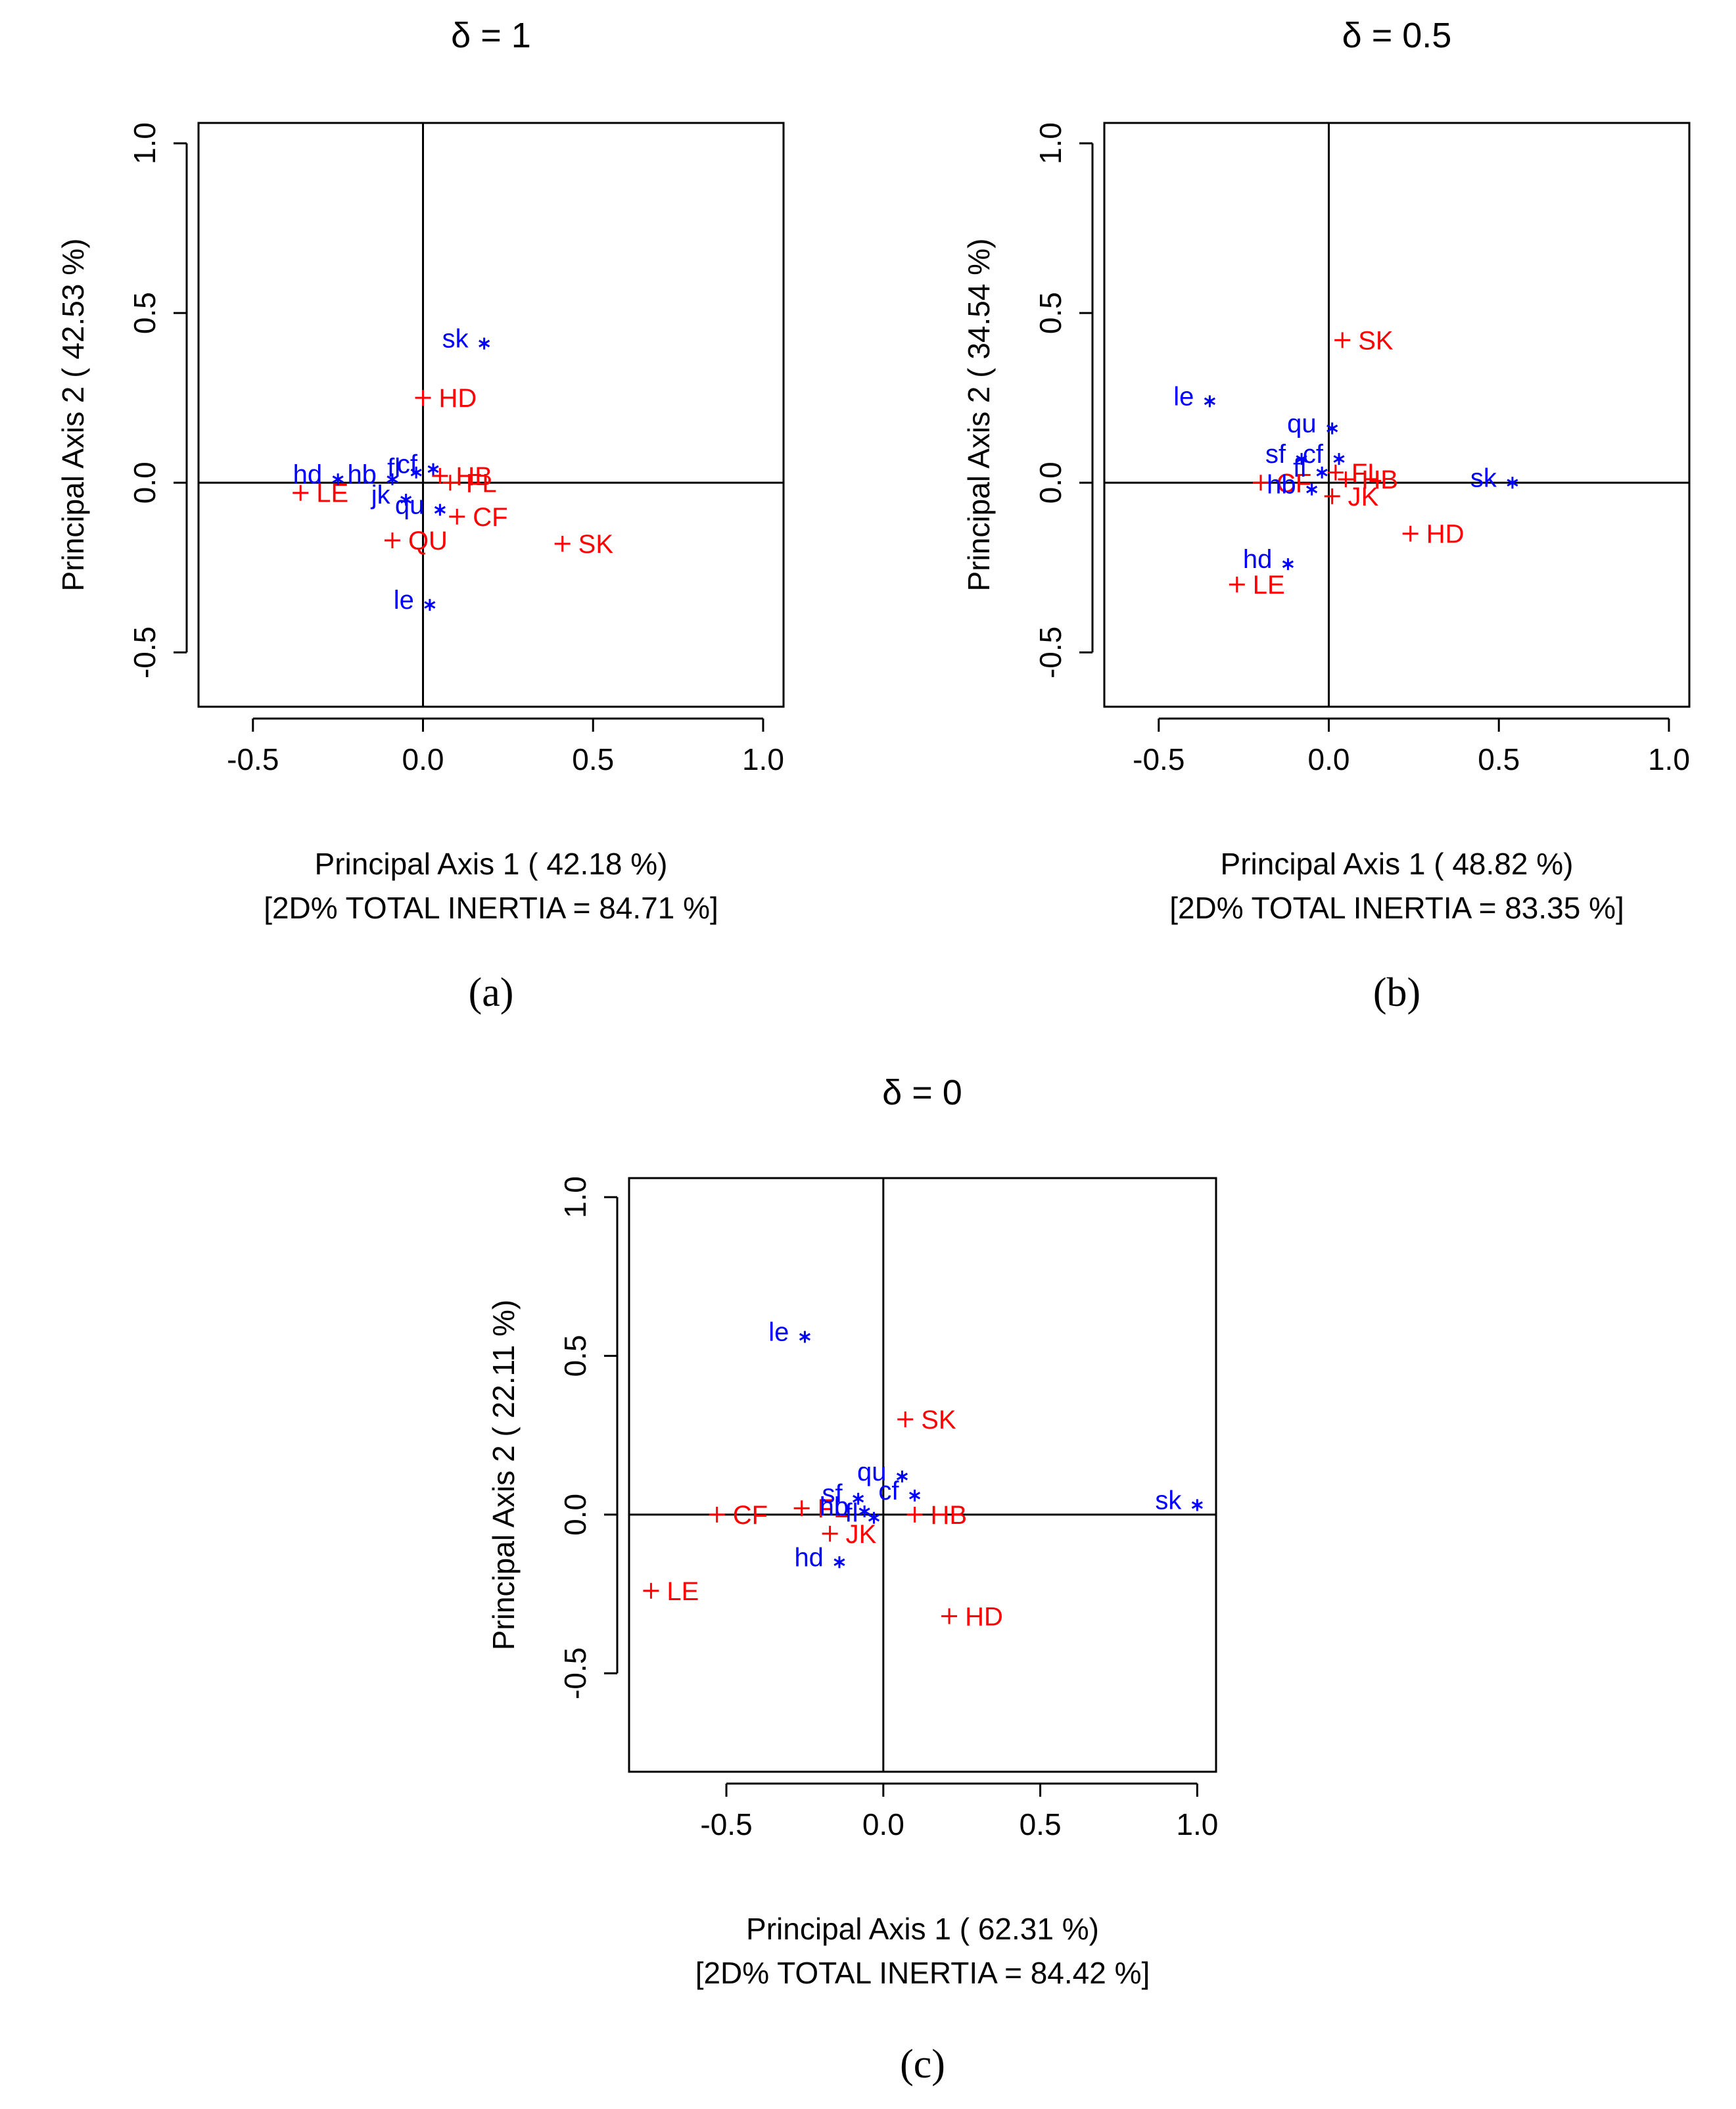 The height and width of the screenshot is (2109, 1736). Describe the element at coordinates (504, 1475) in the screenshot. I see `y-axis-title: Principal Axis 2 ( 22.11 %)` at that location.